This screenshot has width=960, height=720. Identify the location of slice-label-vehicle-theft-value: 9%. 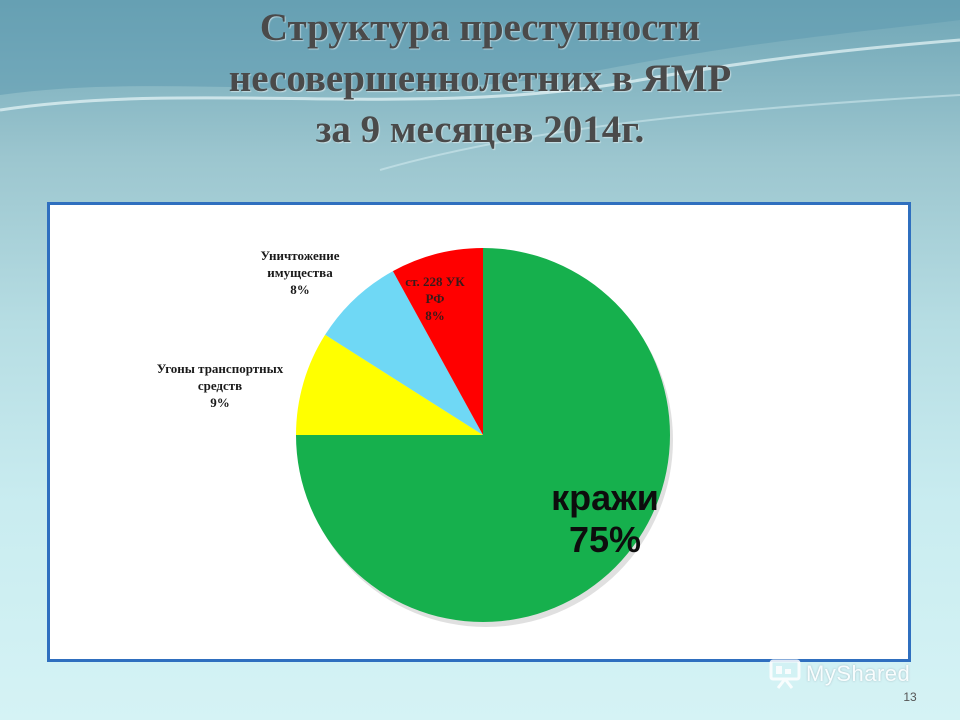
(220, 402).